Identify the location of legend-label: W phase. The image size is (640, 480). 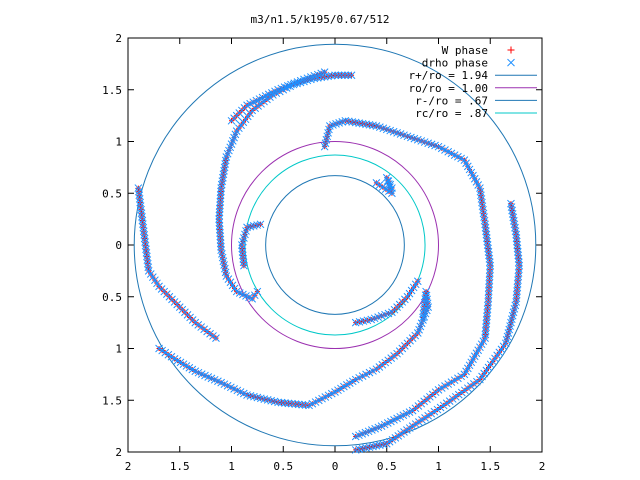
(465, 50).